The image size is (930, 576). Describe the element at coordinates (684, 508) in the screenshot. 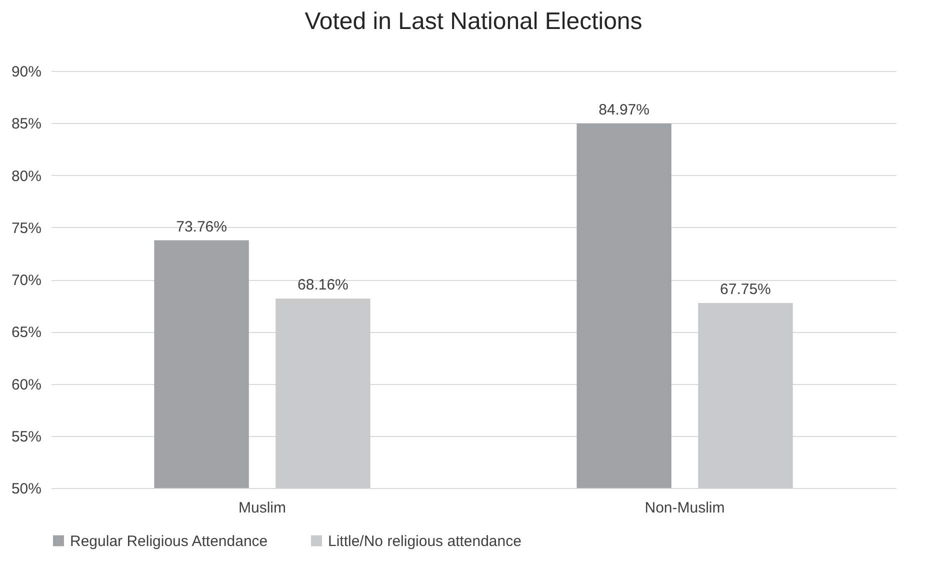

I see `x-tick-label: Non-Muslim` at that location.